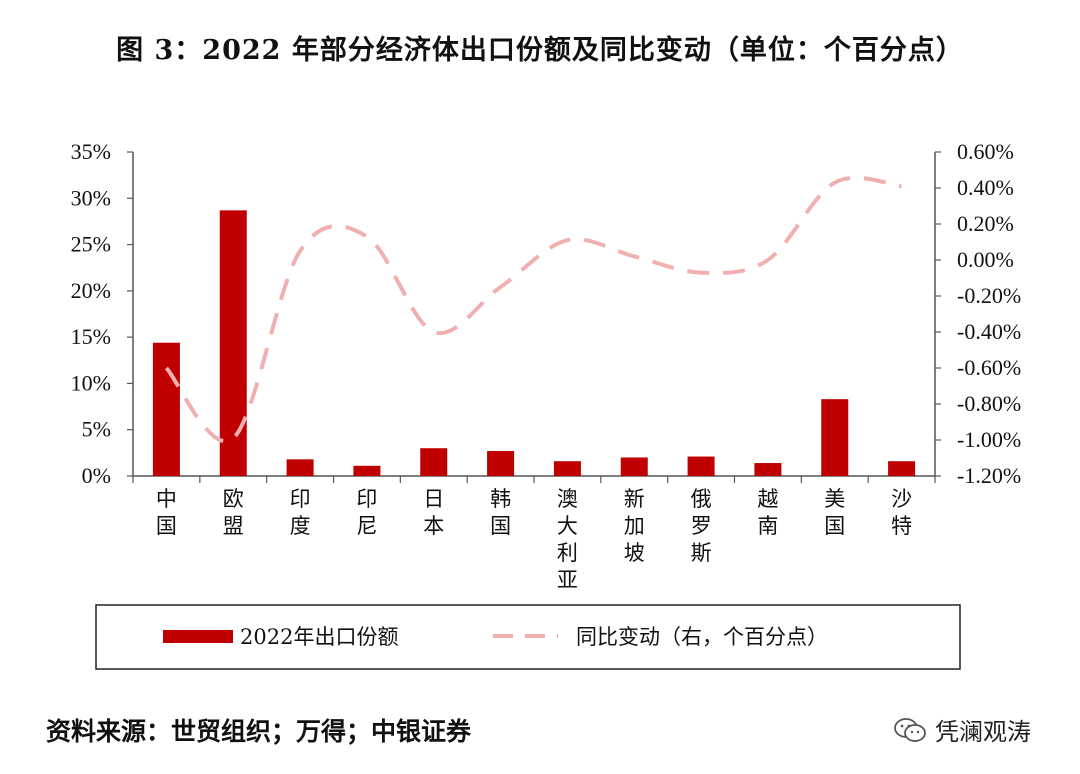 This screenshot has height=774, width=1080. Describe the element at coordinates (985, 151) in the screenshot. I see `right-tick-label: 0.60%` at that location.